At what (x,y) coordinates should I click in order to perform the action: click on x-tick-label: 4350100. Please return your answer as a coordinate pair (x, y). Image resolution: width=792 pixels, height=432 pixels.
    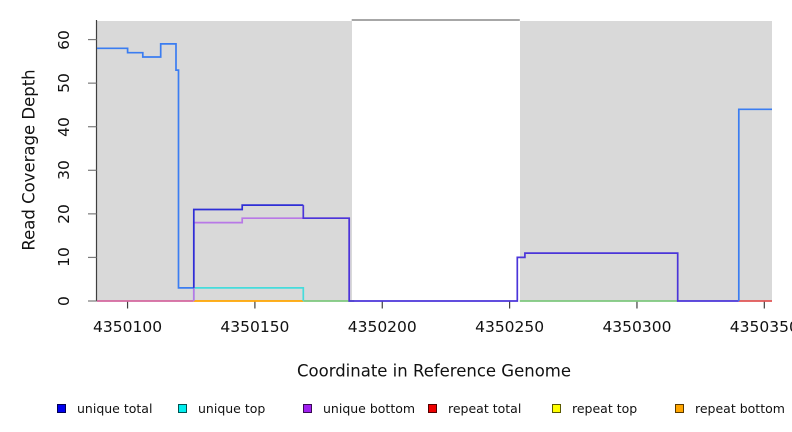
    Looking at the image, I should click on (128, 327).